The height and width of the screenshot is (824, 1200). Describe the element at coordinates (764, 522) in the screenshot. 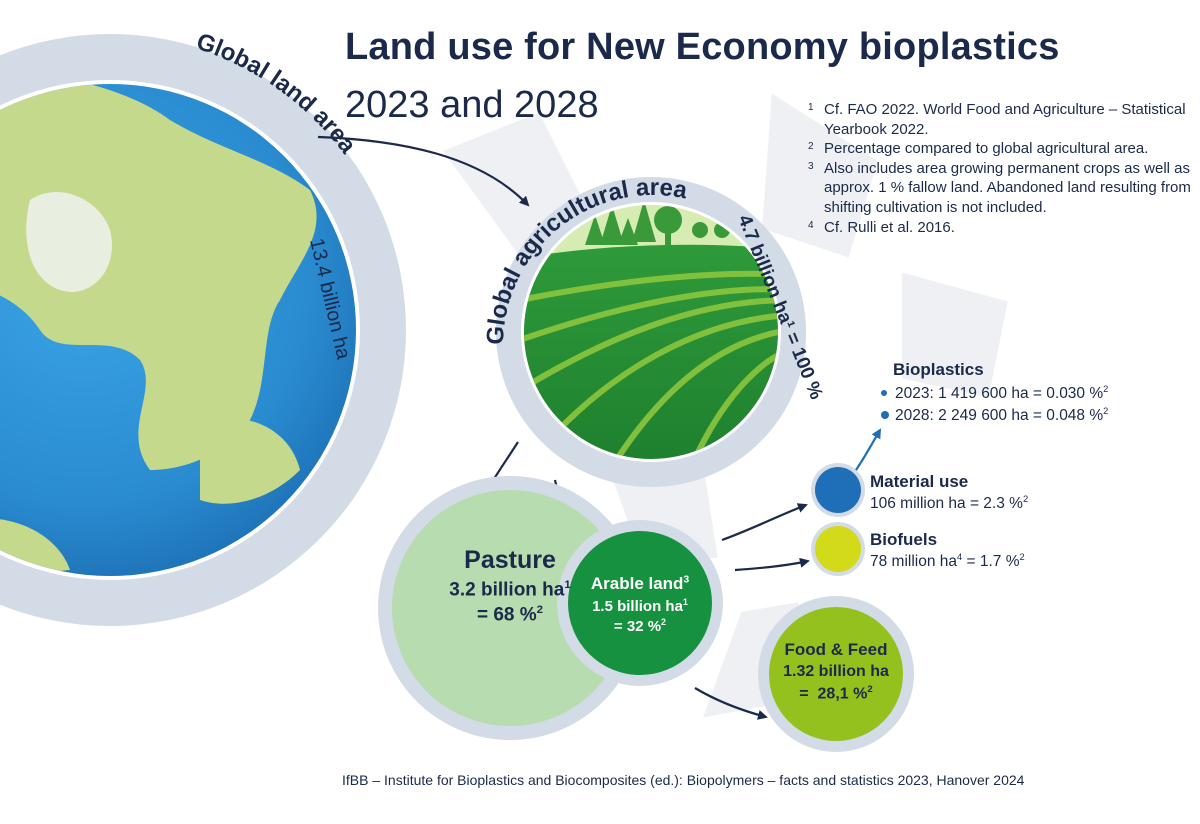

I see `arrow-arable-to-material` at that location.